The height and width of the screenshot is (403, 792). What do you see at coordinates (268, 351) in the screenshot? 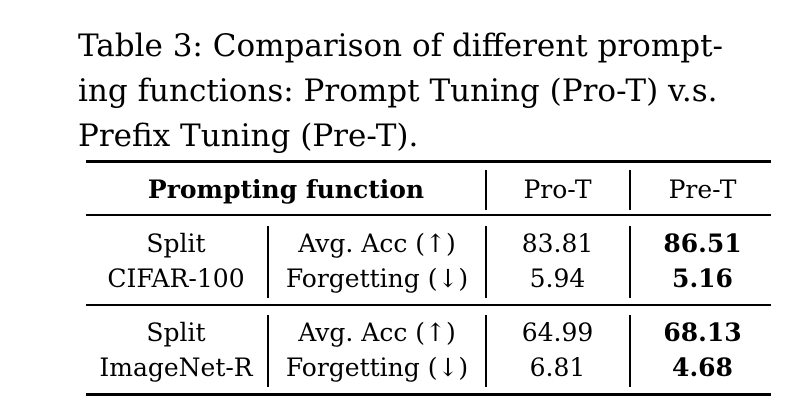
I see `group2-divider-a` at bounding box center [268, 351].